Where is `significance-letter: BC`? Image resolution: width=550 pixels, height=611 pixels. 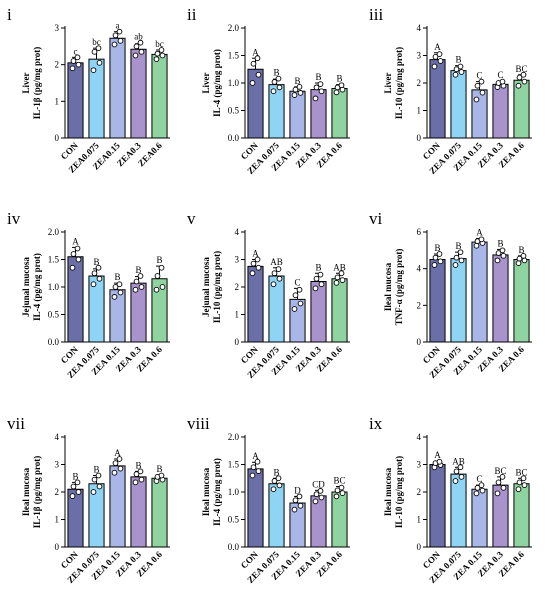 significance-letter: BC is located at coordinates (521, 472).